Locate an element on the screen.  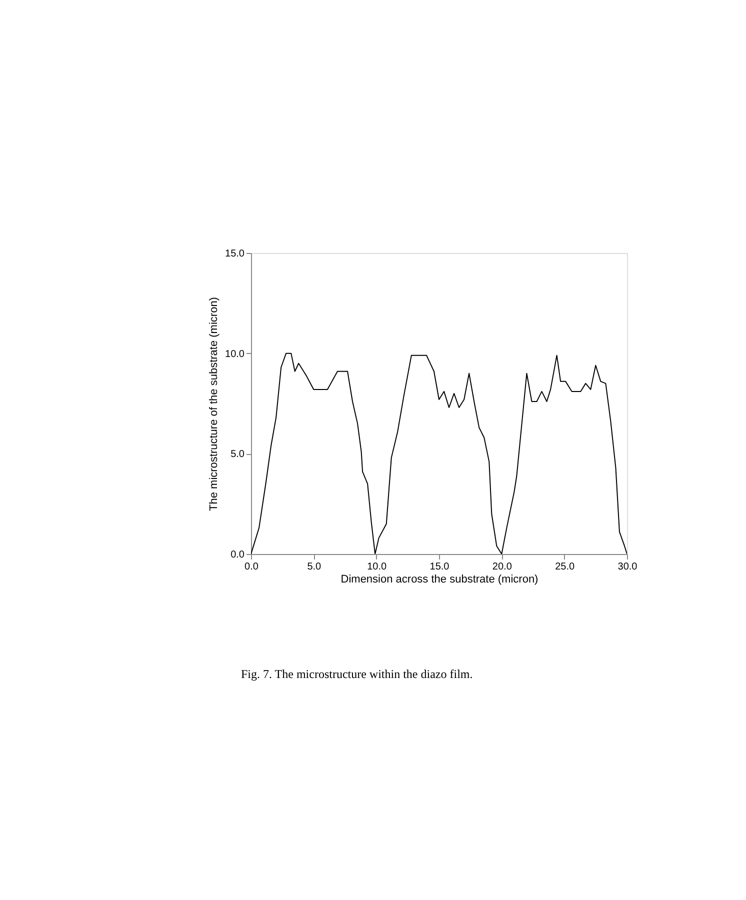
x-tick-label: 5.0 is located at coordinates (314, 567).